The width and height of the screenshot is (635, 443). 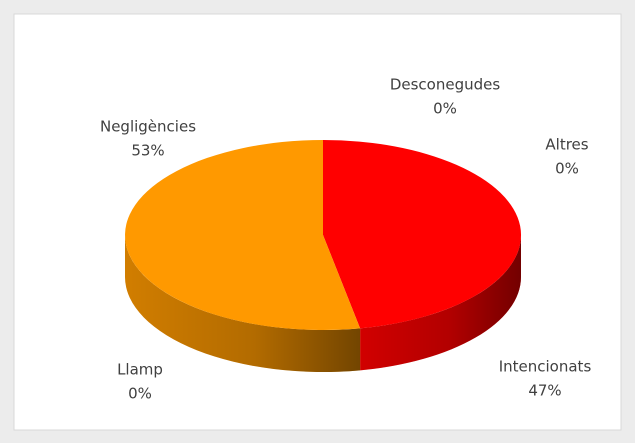 I want to click on category-label: Llamp, so click(x=140, y=370).